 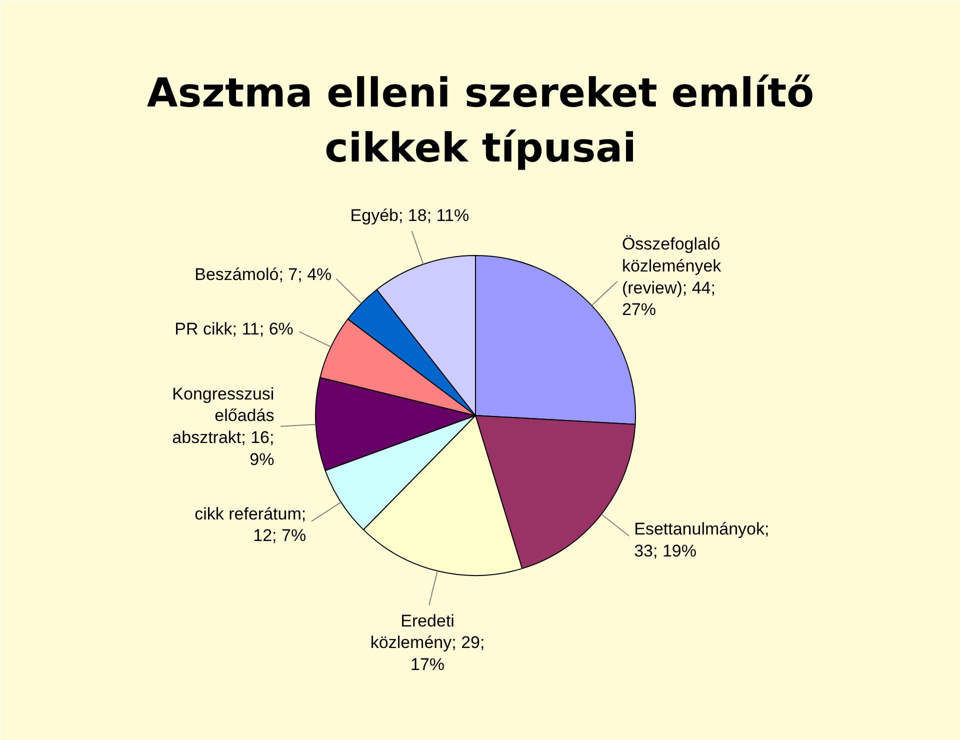 What do you see at coordinates (234, 328) in the screenshot?
I see `slice-label: PR cikk; 11; 6%` at bounding box center [234, 328].